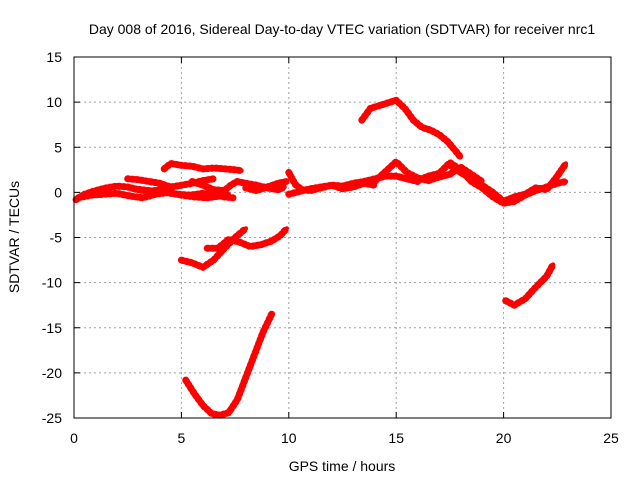 The width and height of the screenshot is (640, 480). I want to click on x-tick-label: 20, so click(504, 438).